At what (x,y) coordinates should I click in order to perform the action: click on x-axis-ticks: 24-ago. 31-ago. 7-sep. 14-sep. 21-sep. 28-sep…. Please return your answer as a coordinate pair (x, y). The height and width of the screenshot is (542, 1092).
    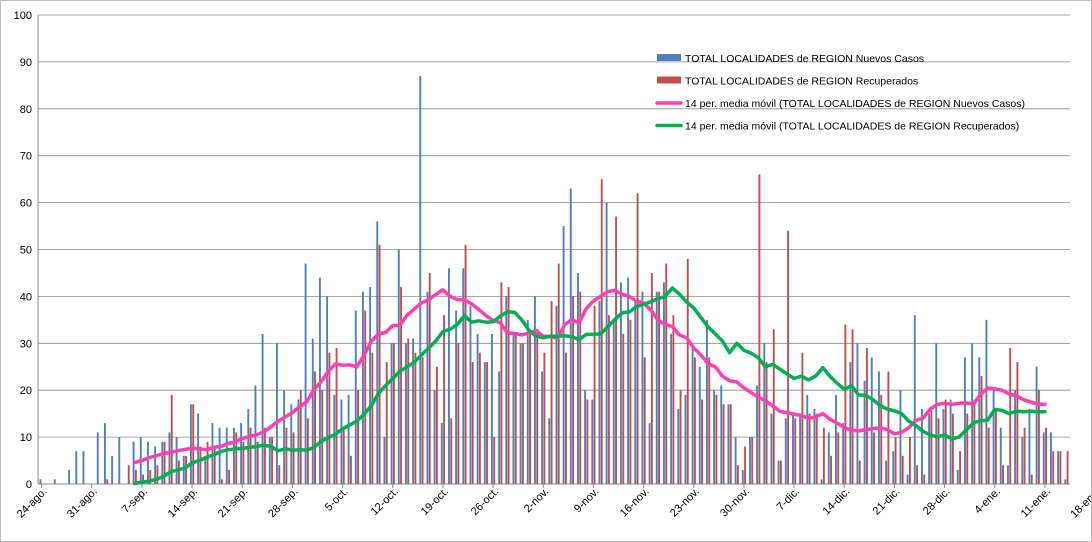
    Looking at the image, I should click on (553, 502).